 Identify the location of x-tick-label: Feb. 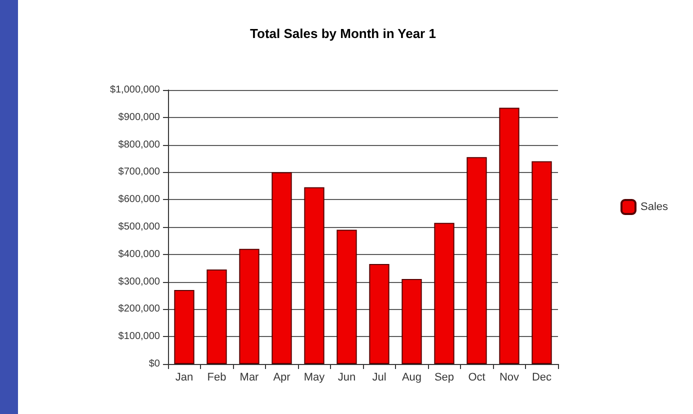
(216, 378).